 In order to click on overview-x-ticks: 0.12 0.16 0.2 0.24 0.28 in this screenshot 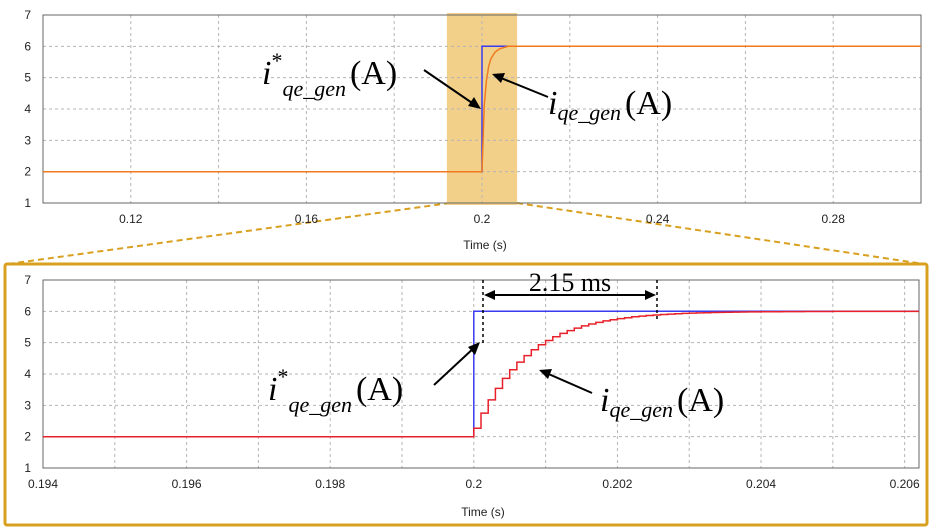, I will do `click(482, 219)`.